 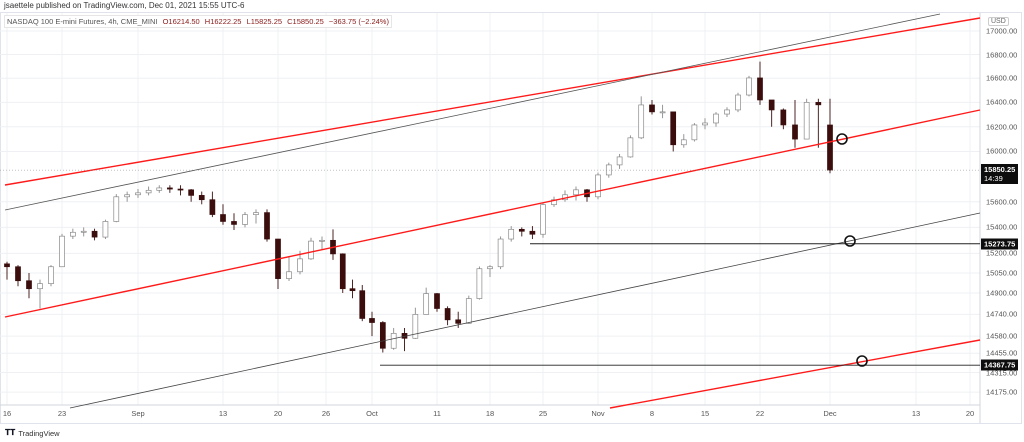 I want to click on last-price-label: 15850.25 14:39, so click(x=1000, y=174).